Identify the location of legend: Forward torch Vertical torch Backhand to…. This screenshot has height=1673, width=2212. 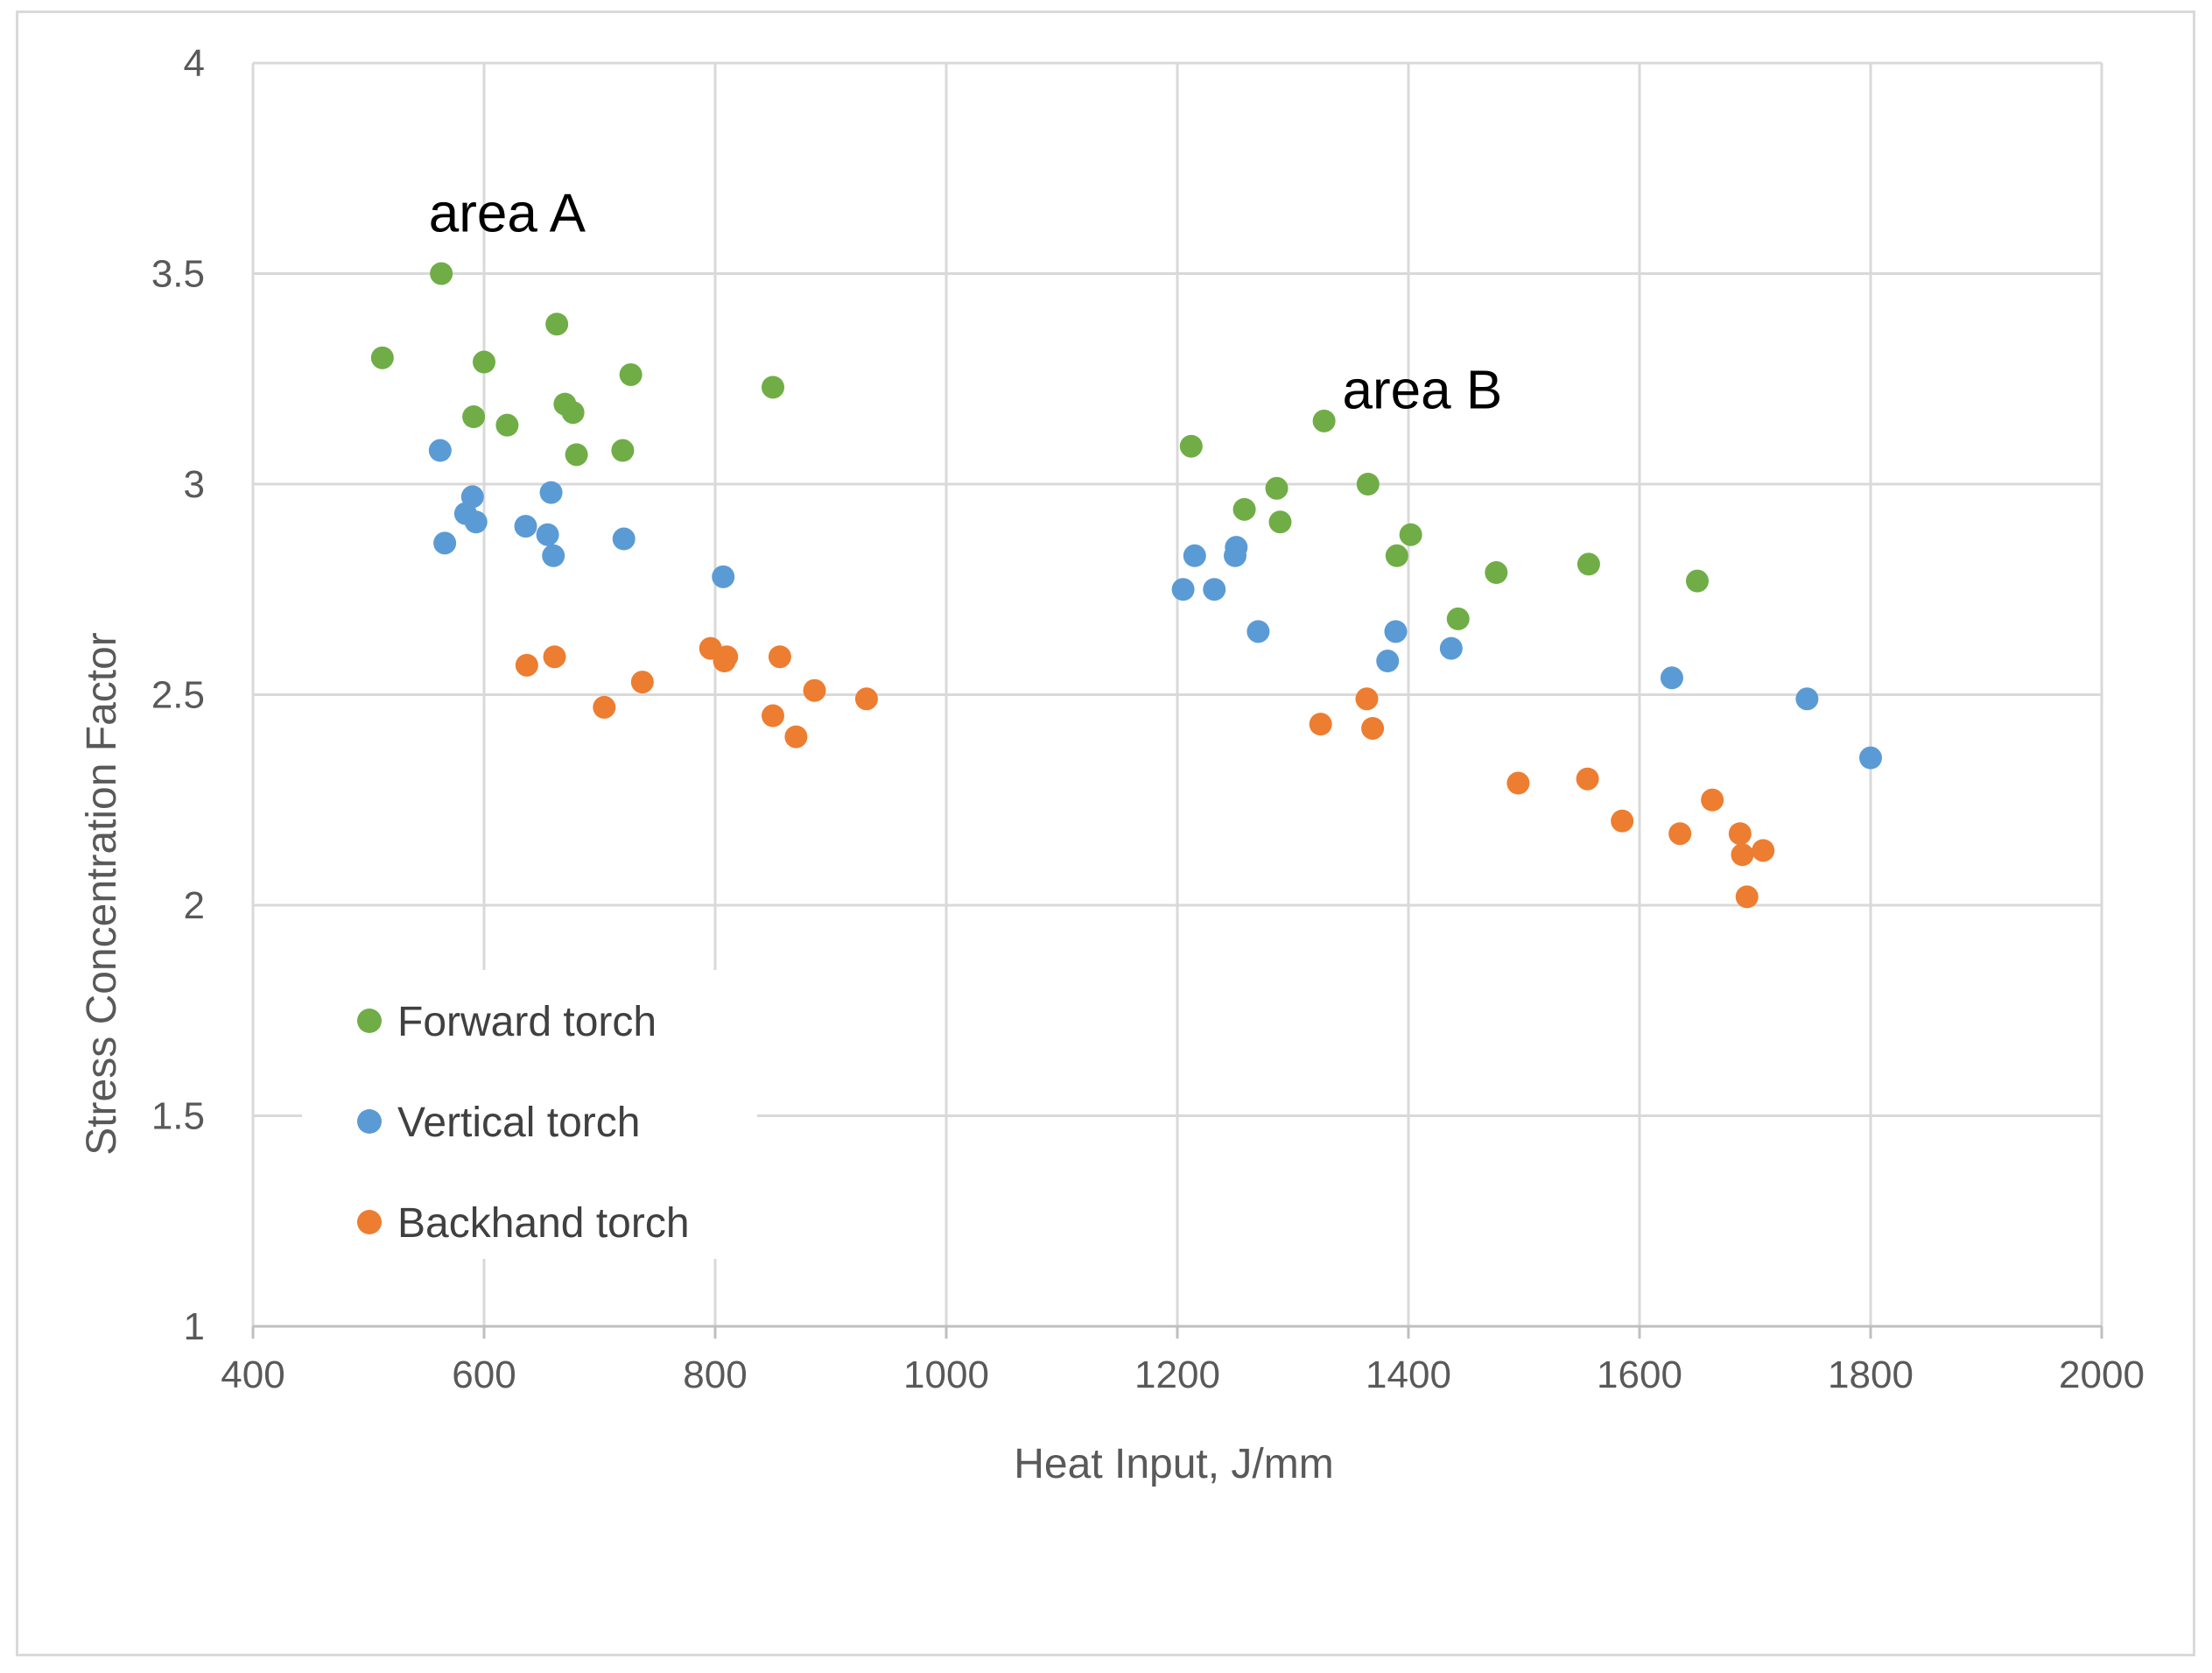
(529, 1114).